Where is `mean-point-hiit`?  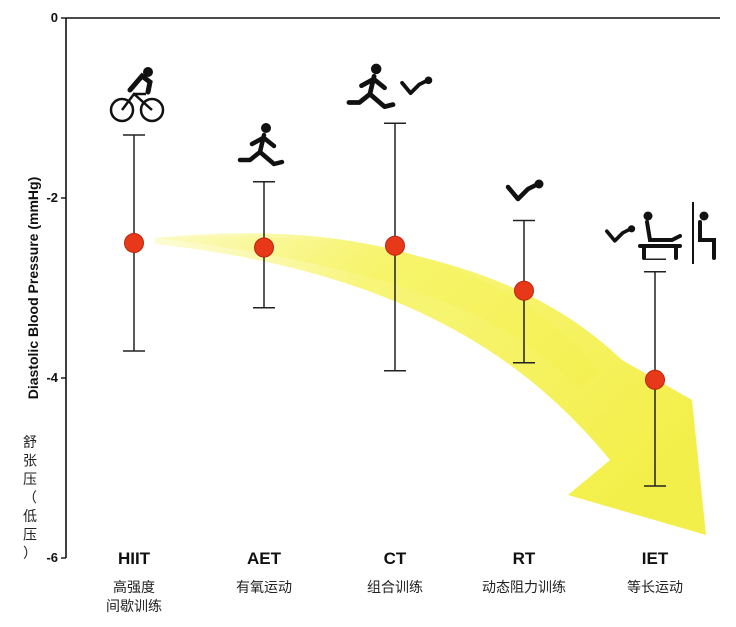 mean-point-hiit is located at coordinates (134, 243).